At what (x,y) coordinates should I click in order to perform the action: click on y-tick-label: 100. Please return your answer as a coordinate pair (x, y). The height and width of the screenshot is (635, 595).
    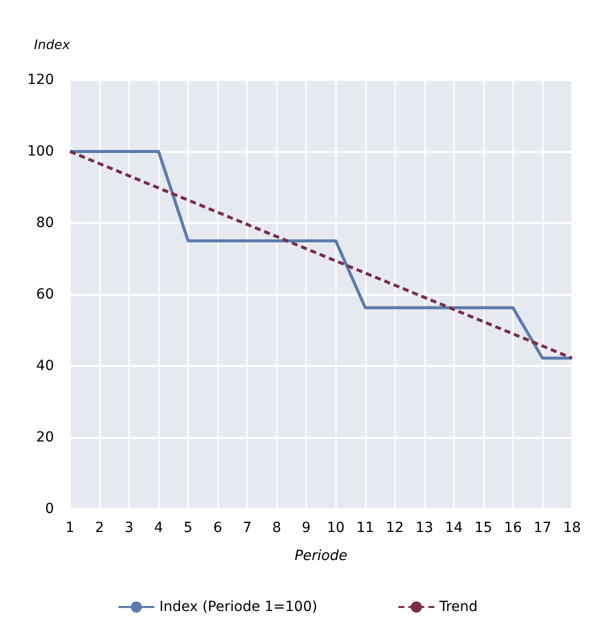
    Looking at the image, I should click on (40, 152).